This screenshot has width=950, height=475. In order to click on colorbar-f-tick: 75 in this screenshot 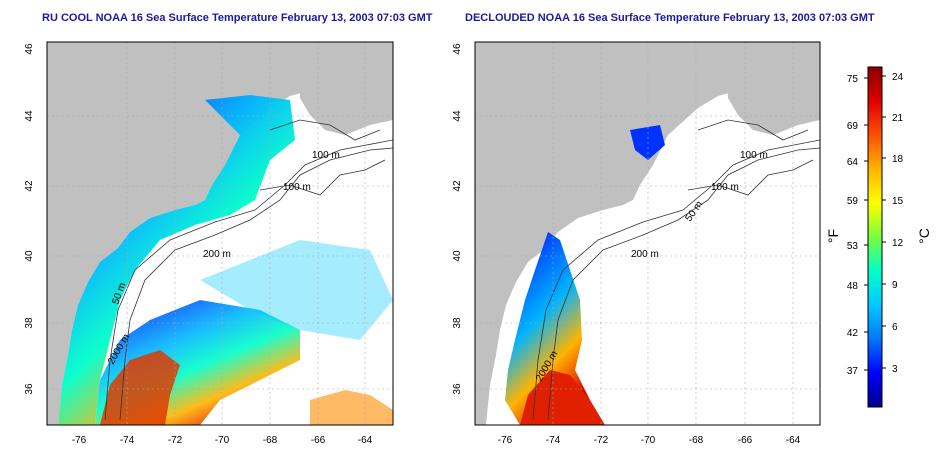, I will do `click(853, 79)`.